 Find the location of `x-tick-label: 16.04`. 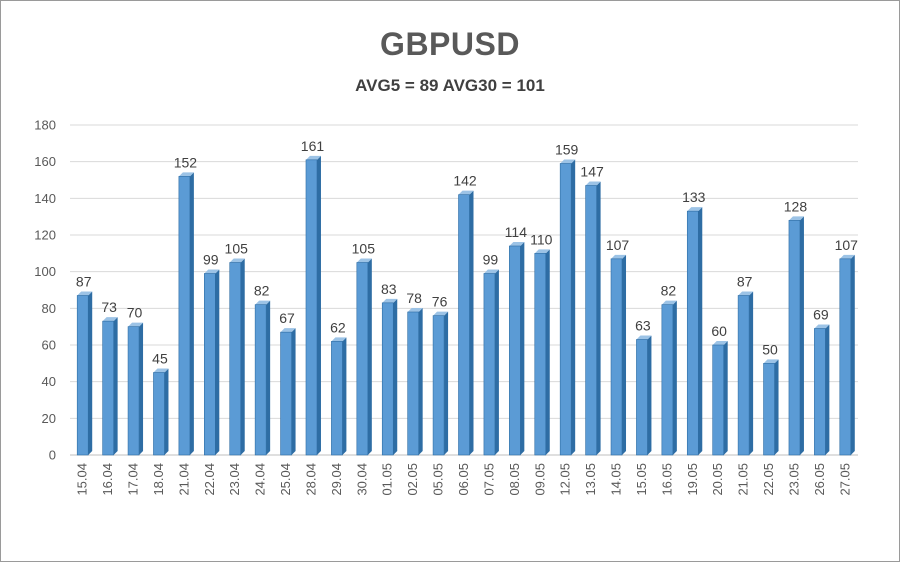

x-tick-label: 16.04 is located at coordinates (107, 479).